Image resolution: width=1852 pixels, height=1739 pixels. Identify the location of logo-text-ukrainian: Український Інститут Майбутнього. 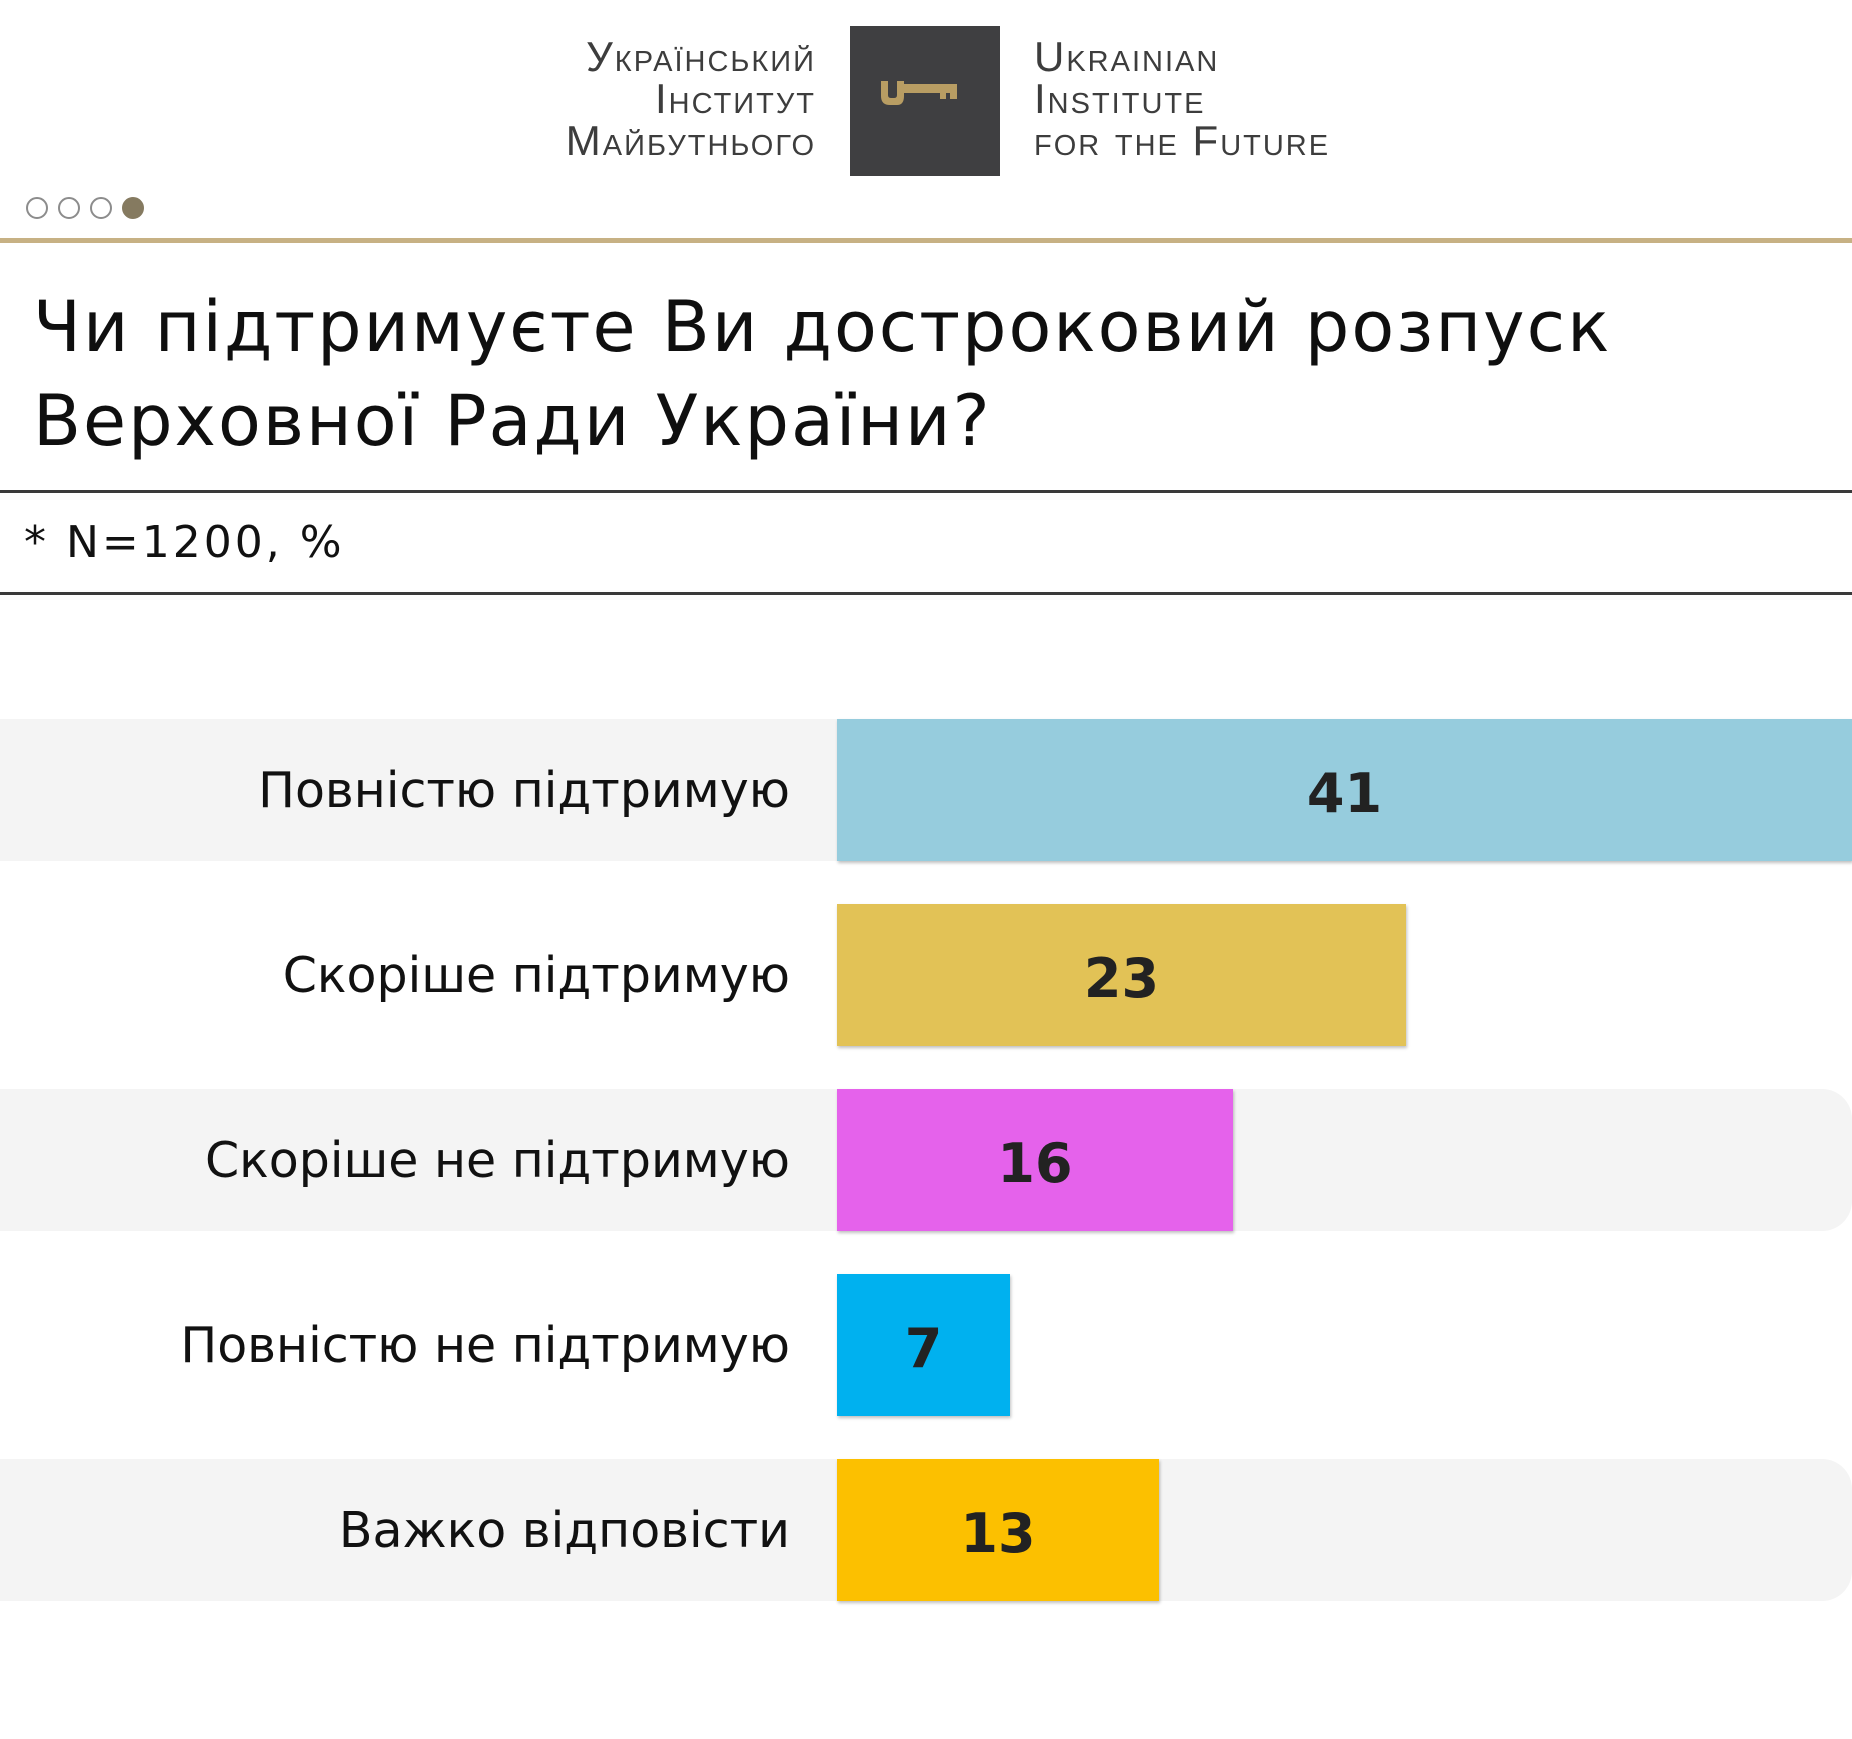
(691, 99).